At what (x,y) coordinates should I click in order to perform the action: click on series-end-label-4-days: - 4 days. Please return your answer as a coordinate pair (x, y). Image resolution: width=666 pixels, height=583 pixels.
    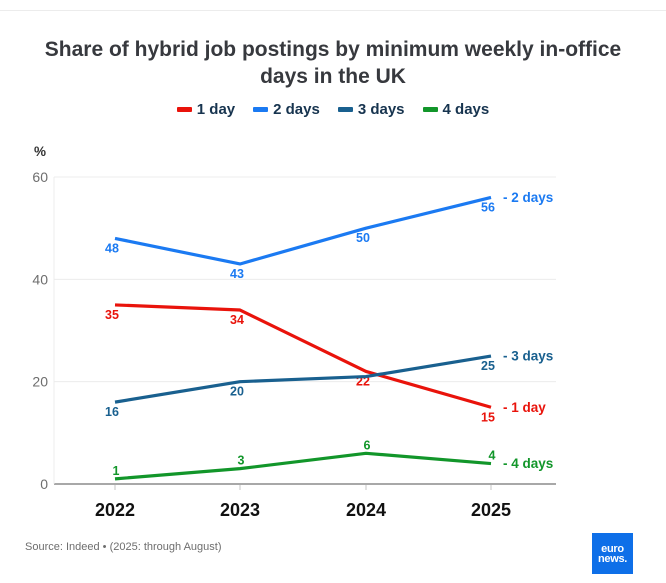
    Looking at the image, I should click on (528, 463).